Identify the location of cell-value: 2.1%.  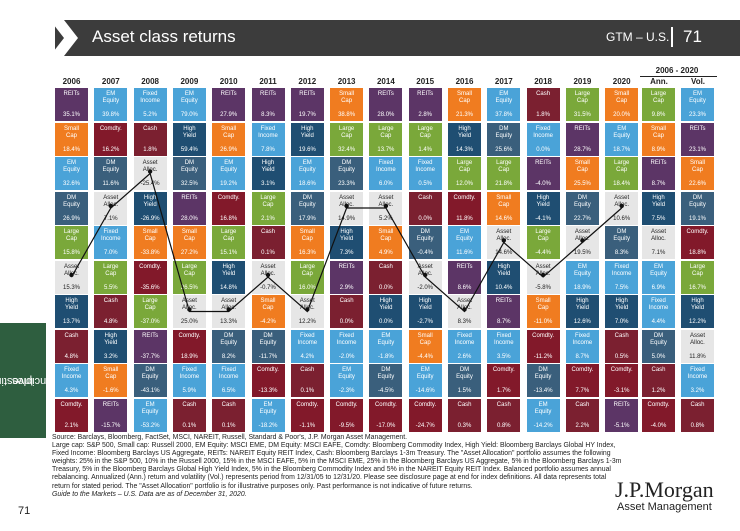
(268, 218).